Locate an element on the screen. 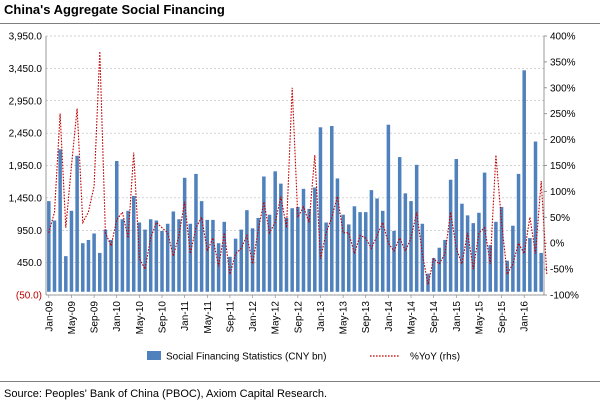 This screenshot has width=600, height=405. y-tick-label-right: 300% is located at coordinates (563, 88).